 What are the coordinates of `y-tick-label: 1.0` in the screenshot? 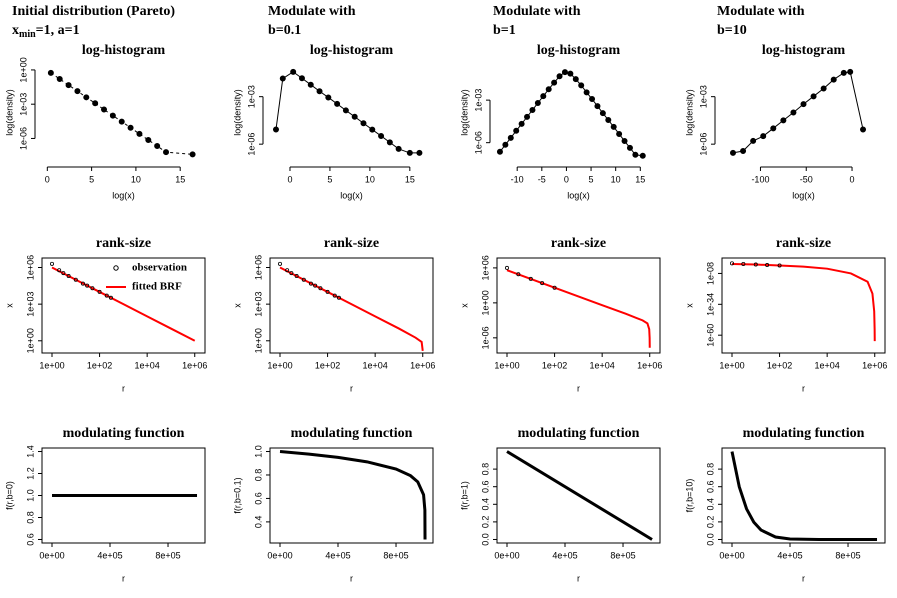 It's located at (30, 495).